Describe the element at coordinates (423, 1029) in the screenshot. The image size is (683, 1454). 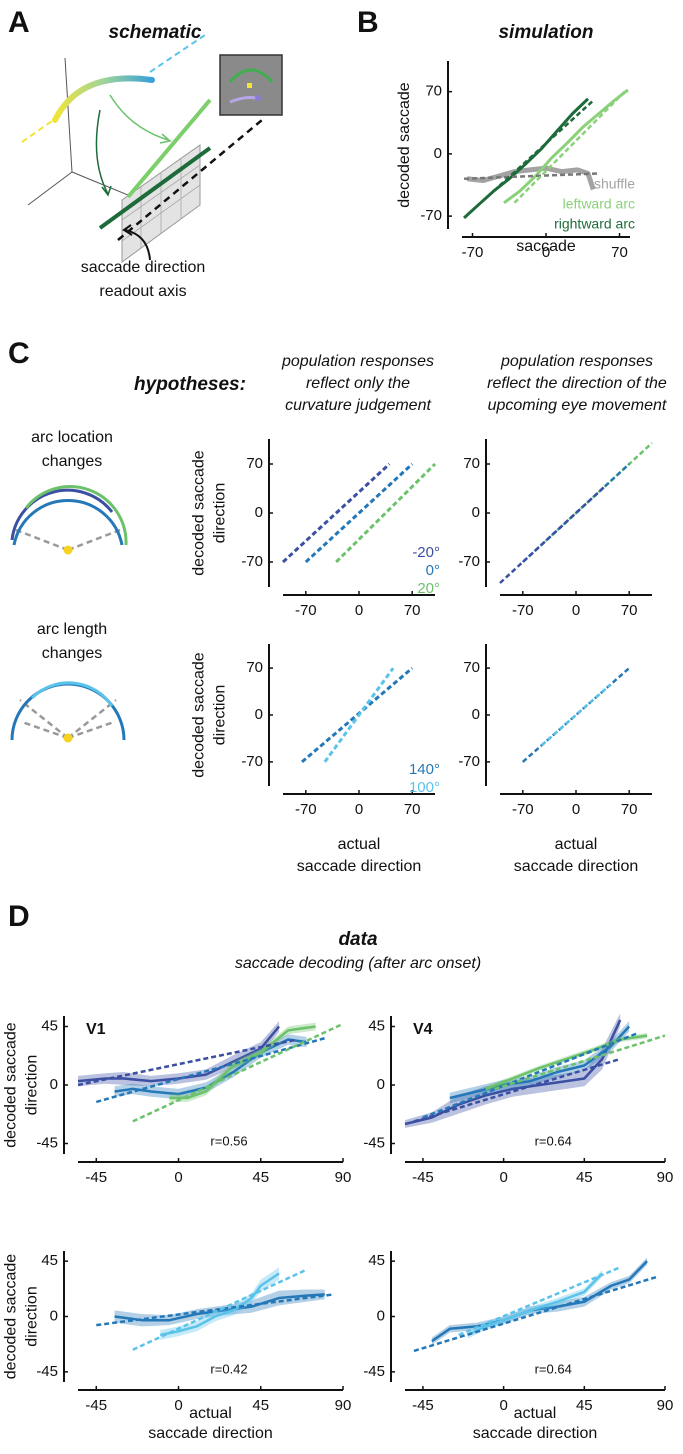
I see `chart-title: V4` at that location.